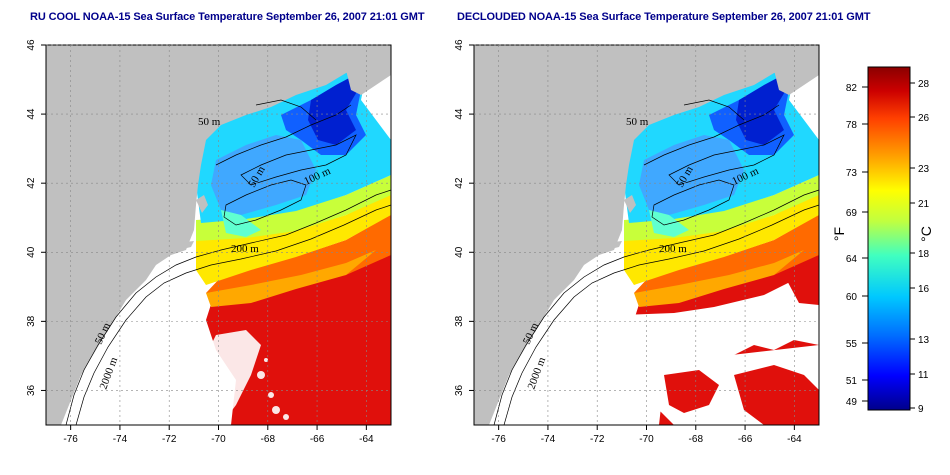 The image size is (950, 475). I want to click on cloud-speckle, so click(247, 377).